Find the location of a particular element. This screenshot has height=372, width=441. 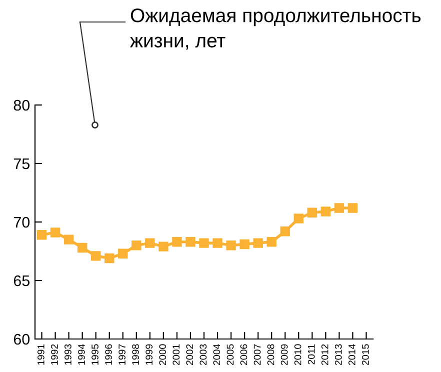

x-tick-label: 1995 is located at coordinates (95, 354).